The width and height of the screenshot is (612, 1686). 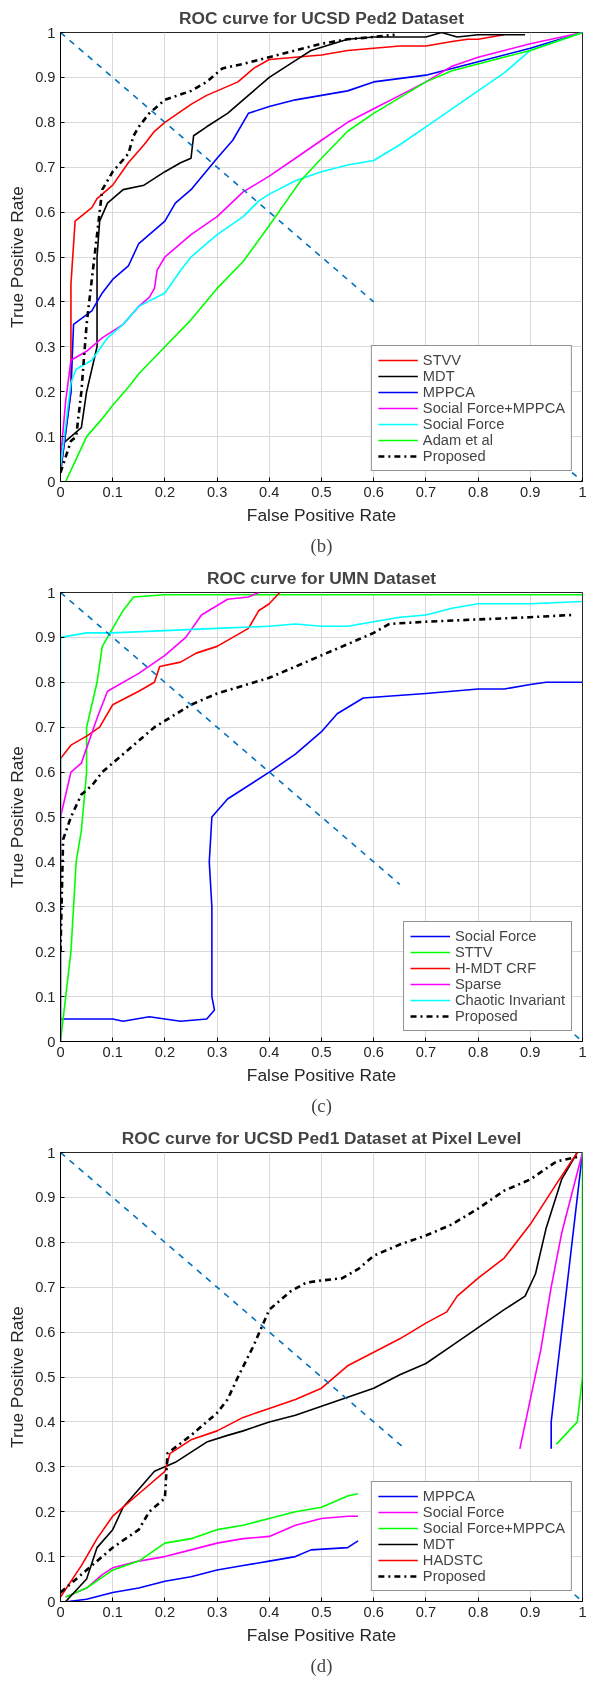 I want to click on chart-title: ROC curve for UCSD Ped1 Dataset at Pixel Level, so click(x=321, y=1137).